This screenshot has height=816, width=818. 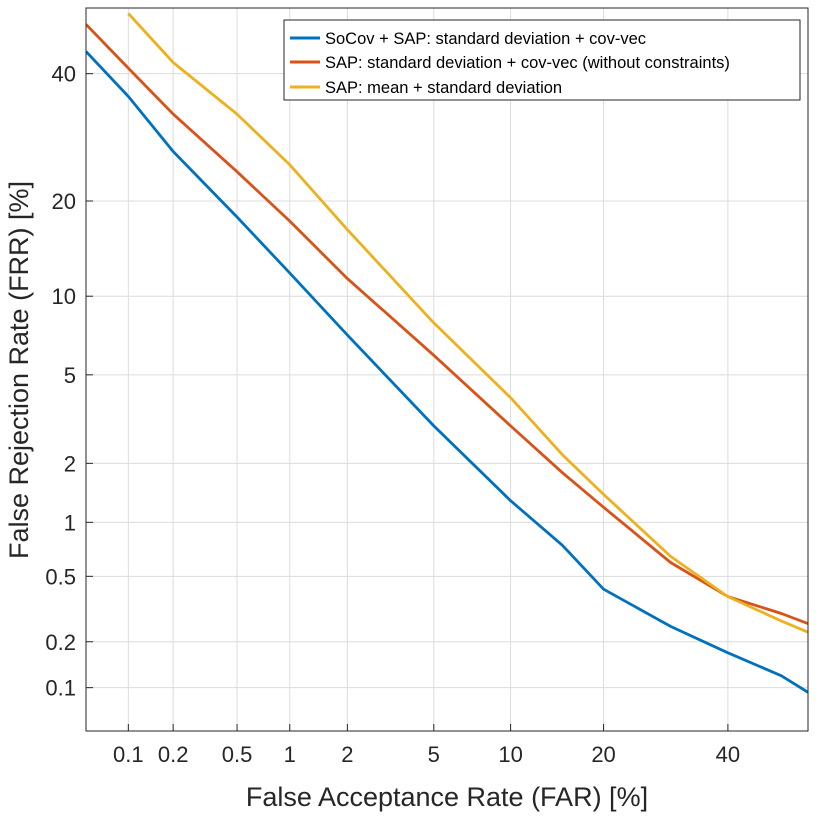 I want to click on x-tick-label: 10, so click(x=510, y=754).